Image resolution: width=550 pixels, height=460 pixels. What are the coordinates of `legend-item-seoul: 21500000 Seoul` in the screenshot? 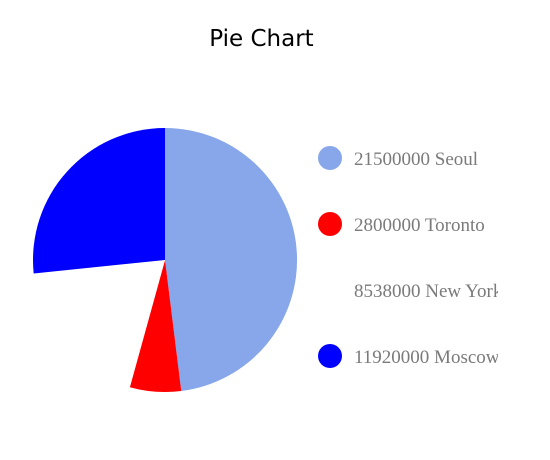 It's located at (398, 158).